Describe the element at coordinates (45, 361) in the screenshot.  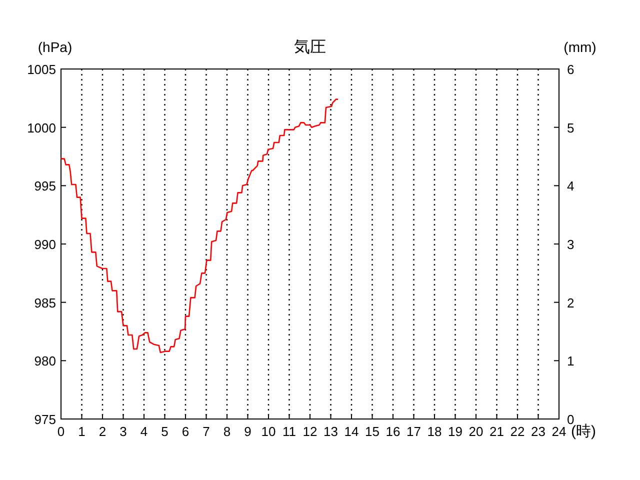
I see `y-tick-label: 980` at that location.